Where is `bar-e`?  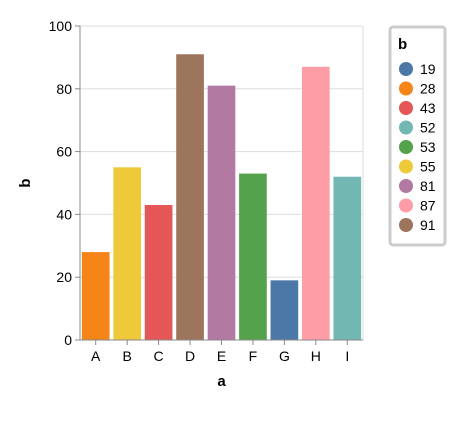 bar-e is located at coordinates (221, 212).